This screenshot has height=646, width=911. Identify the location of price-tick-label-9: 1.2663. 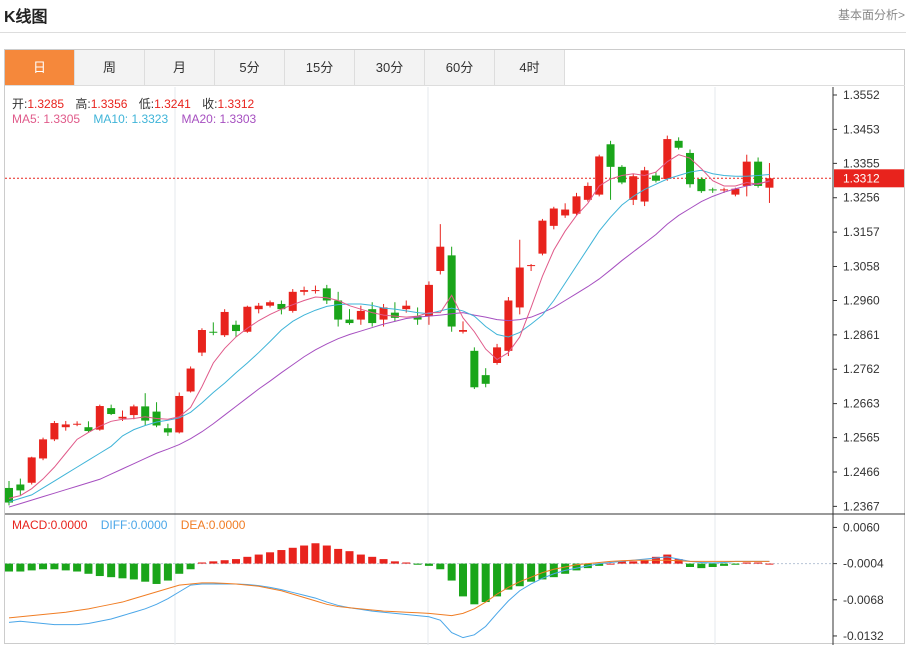
(861, 404).